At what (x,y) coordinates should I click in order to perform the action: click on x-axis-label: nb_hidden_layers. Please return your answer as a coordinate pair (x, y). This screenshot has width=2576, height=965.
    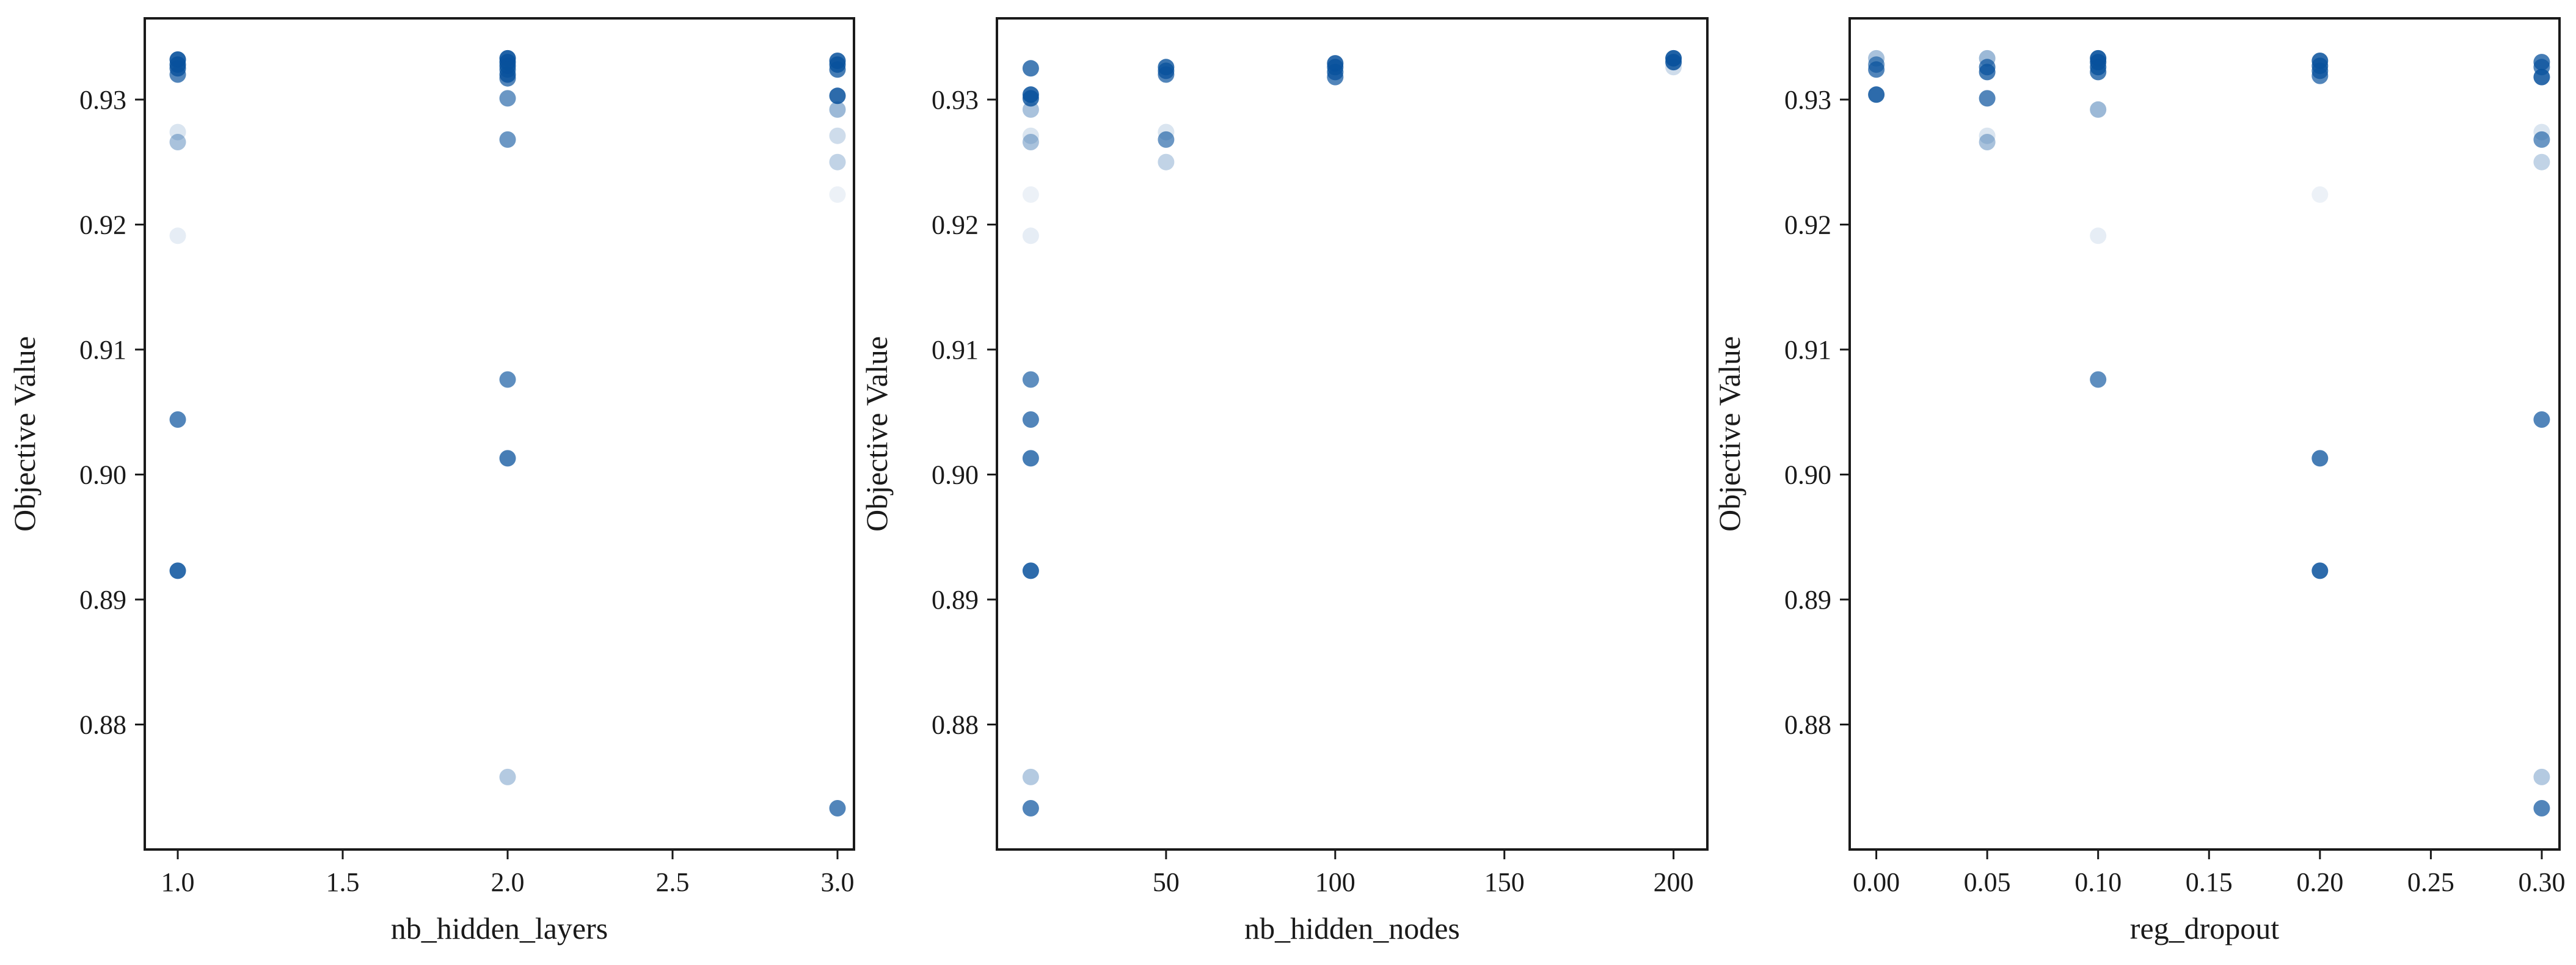
    Looking at the image, I should click on (499, 928).